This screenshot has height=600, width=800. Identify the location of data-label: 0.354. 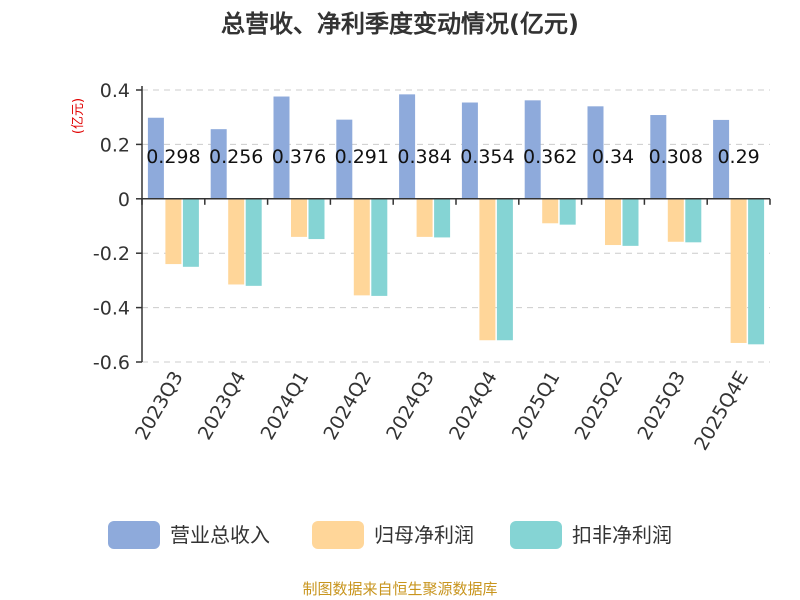
(487, 157).